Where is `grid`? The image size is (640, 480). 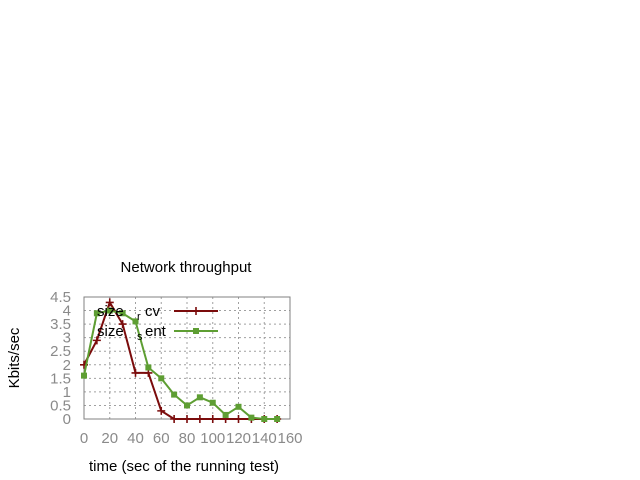
grid is located at coordinates (187, 358).